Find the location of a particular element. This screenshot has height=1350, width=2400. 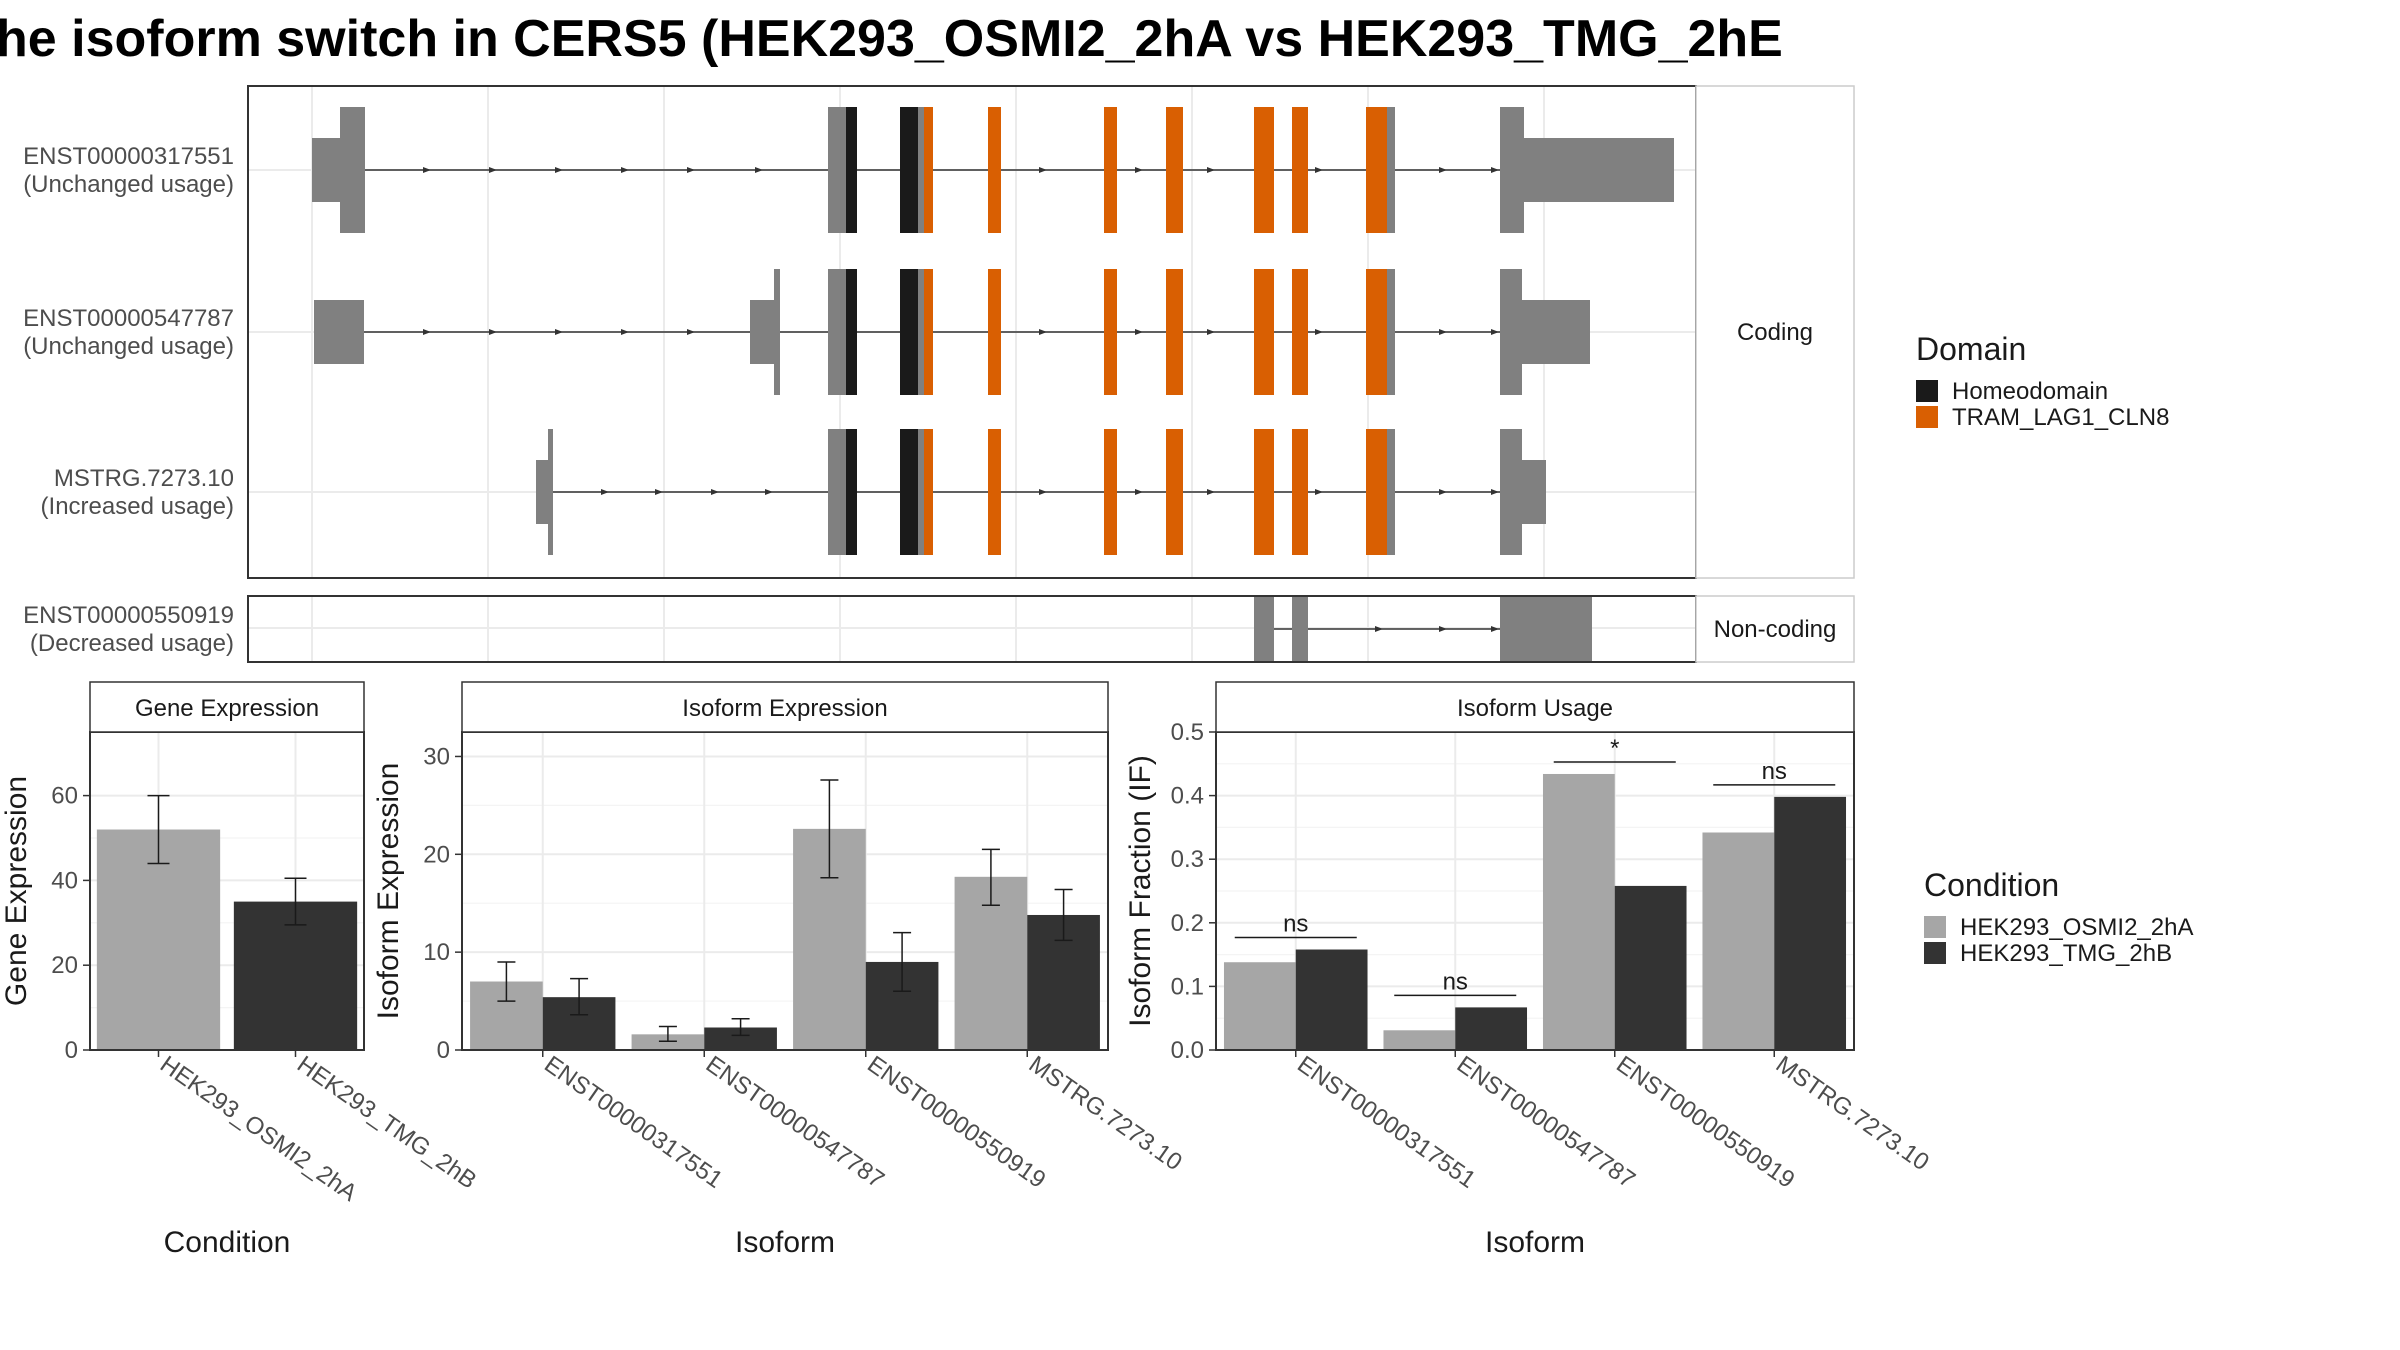

condition-legend-label: HEK293_OSMI2_2hA is located at coordinates (2076, 927).